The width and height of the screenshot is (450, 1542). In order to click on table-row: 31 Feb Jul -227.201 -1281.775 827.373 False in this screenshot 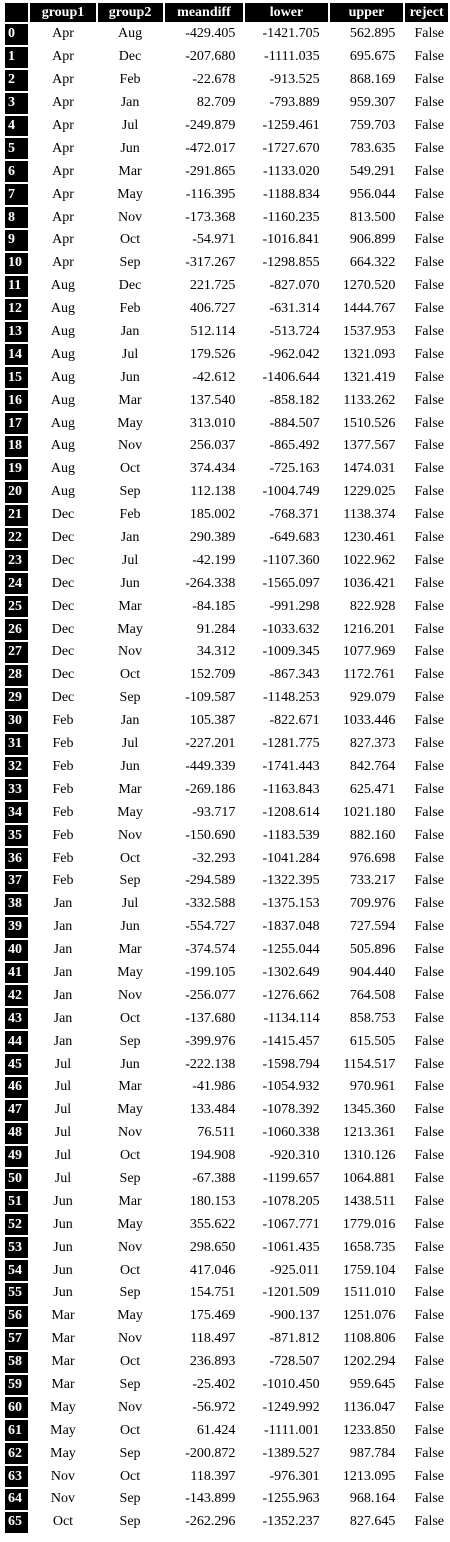, I will do `click(226, 744)`.